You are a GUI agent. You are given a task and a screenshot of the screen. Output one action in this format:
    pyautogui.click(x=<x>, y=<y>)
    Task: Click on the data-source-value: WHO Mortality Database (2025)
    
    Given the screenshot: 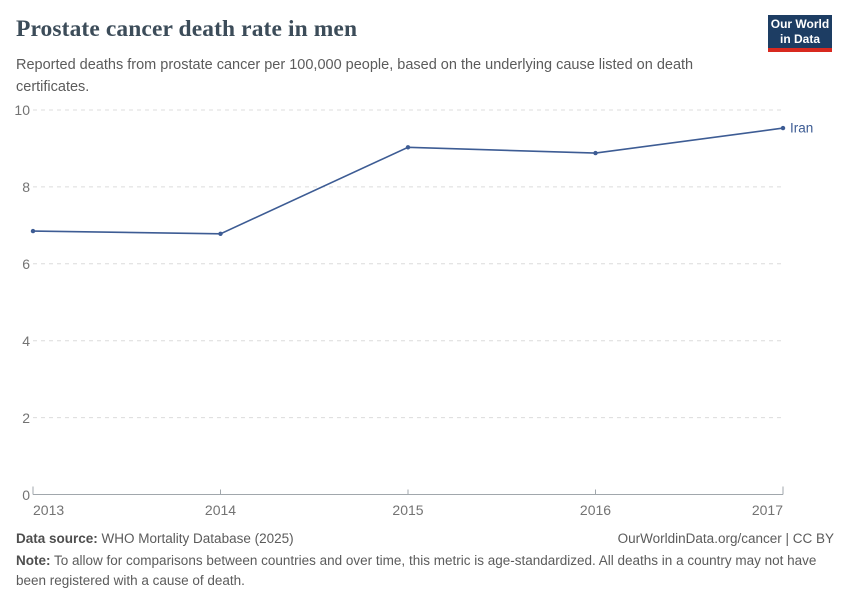 What is the action you would take?
    pyautogui.click(x=197, y=538)
    